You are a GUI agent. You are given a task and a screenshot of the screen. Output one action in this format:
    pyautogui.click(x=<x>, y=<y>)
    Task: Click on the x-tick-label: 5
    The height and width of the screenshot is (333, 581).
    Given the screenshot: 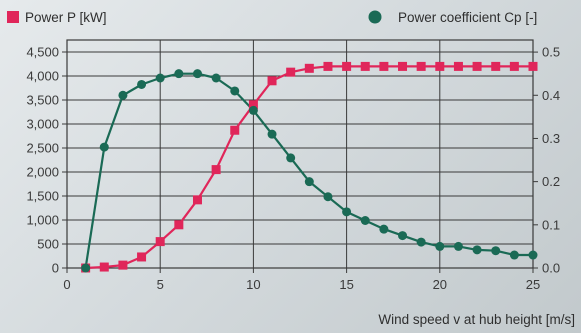 What is the action you would take?
    pyautogui.click(x=160, y=284)
    